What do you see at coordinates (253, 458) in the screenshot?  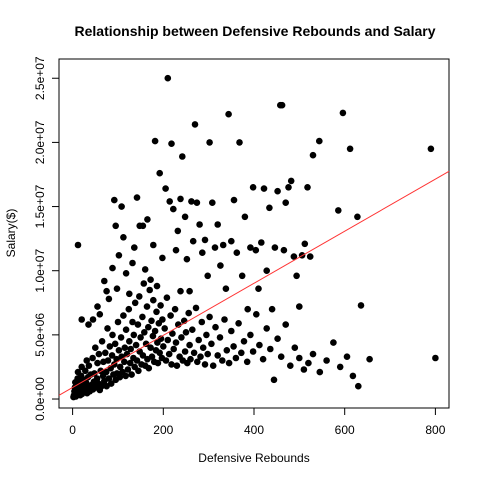 I see `x-axis-label: Defensive Rebounds` at bounding box center [253, 458].